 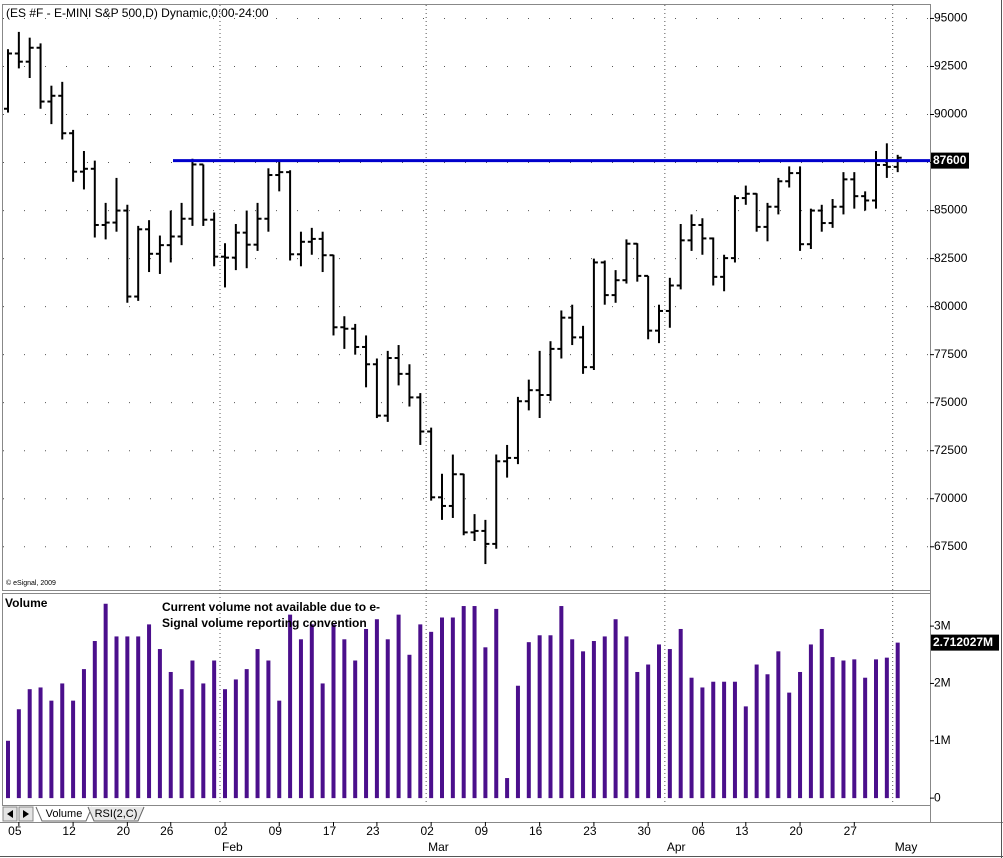 What do you see at coordinates (951, 114) in the screenshot?
I see `y-tick-label: 90000` at bounding box center [951, 114].